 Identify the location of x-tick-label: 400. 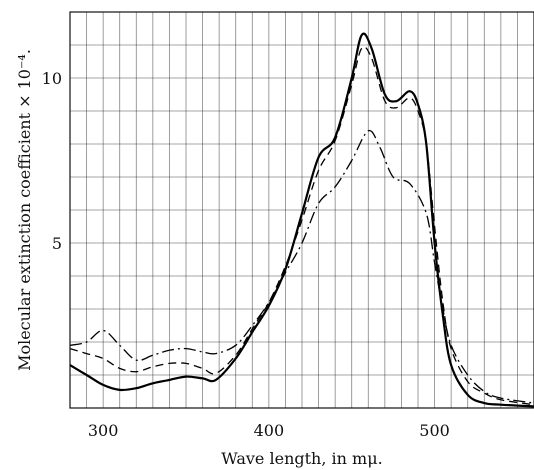
(269, 430).